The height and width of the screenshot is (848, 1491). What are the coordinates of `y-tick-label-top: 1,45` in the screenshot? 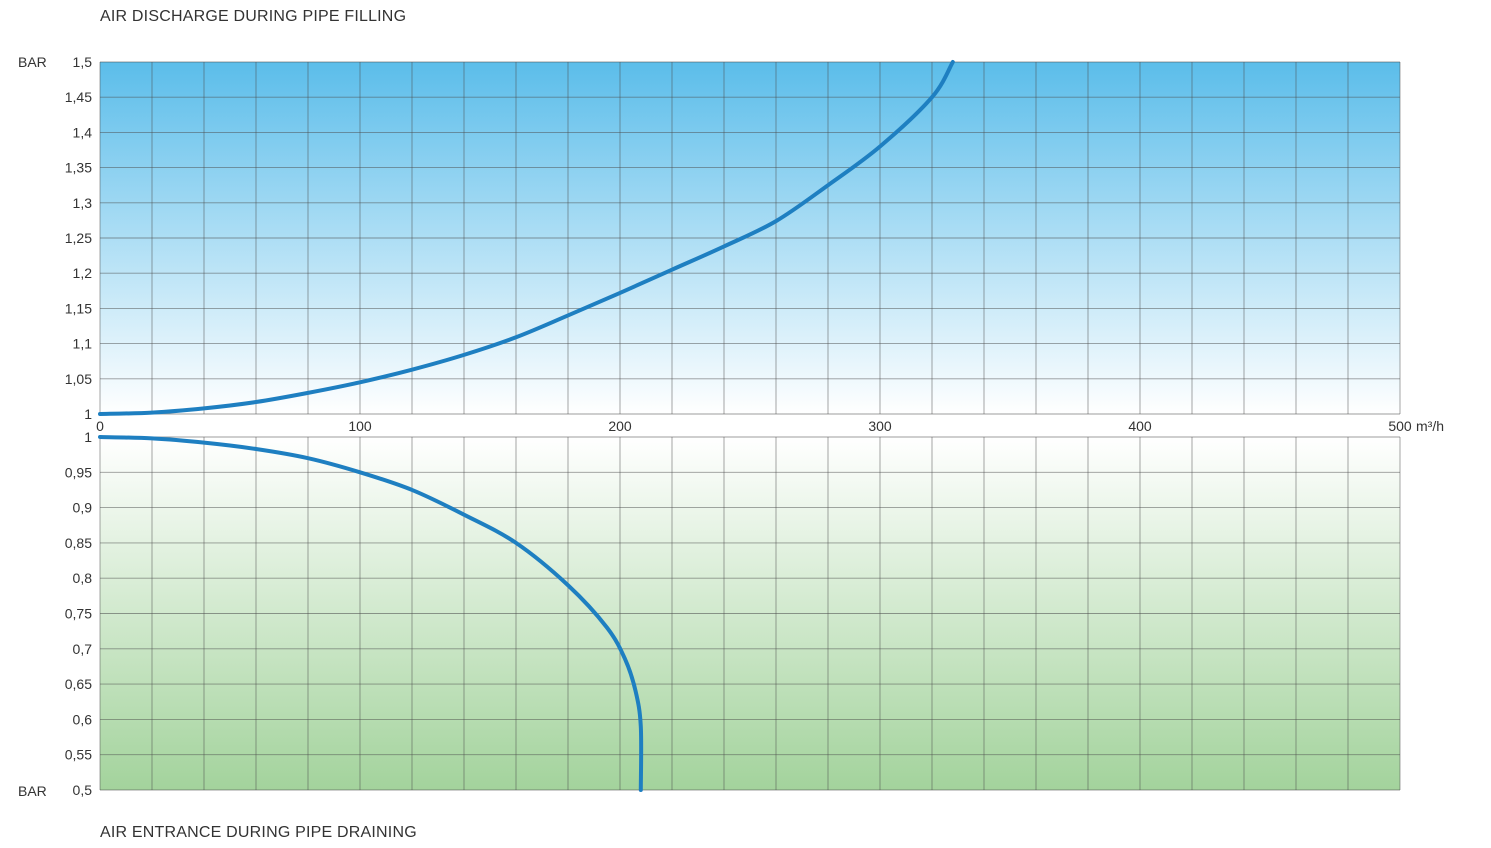 It's located at (78, 97).